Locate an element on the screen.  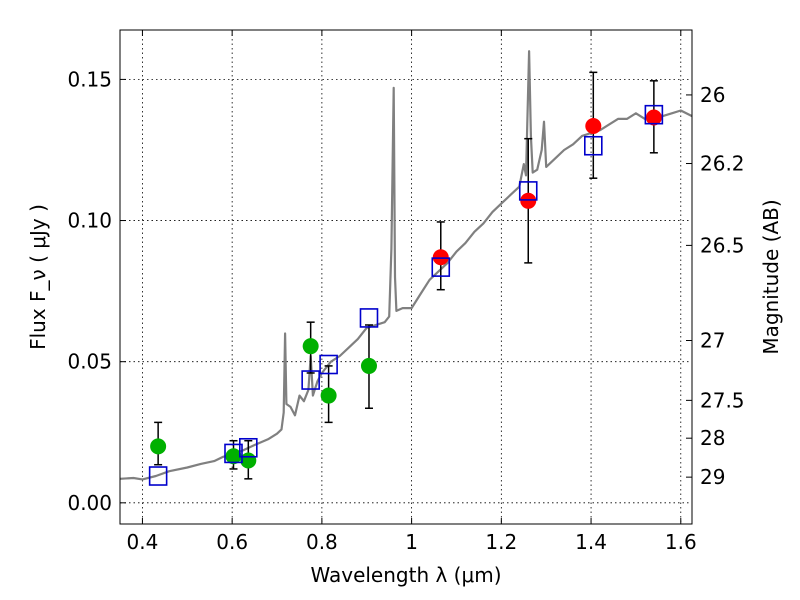
y-tick-label: 0.00 is located at coordinates (89, 503).